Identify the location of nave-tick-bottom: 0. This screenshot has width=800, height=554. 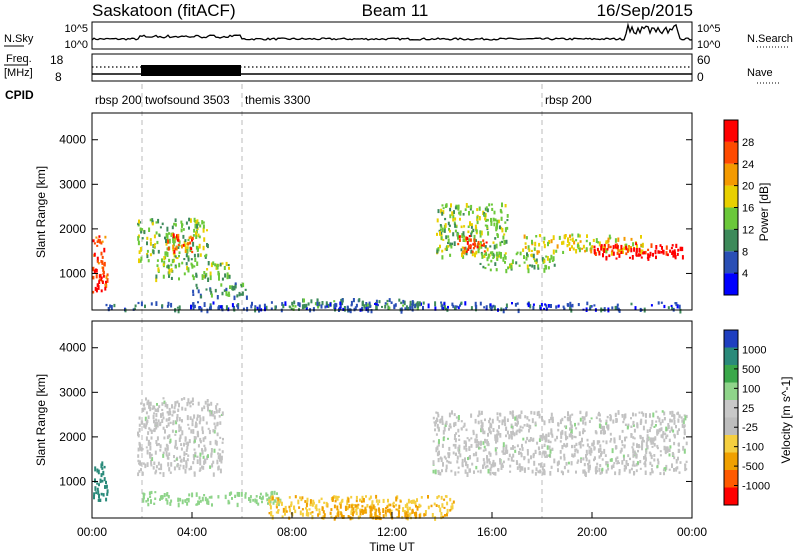
(700, 77).